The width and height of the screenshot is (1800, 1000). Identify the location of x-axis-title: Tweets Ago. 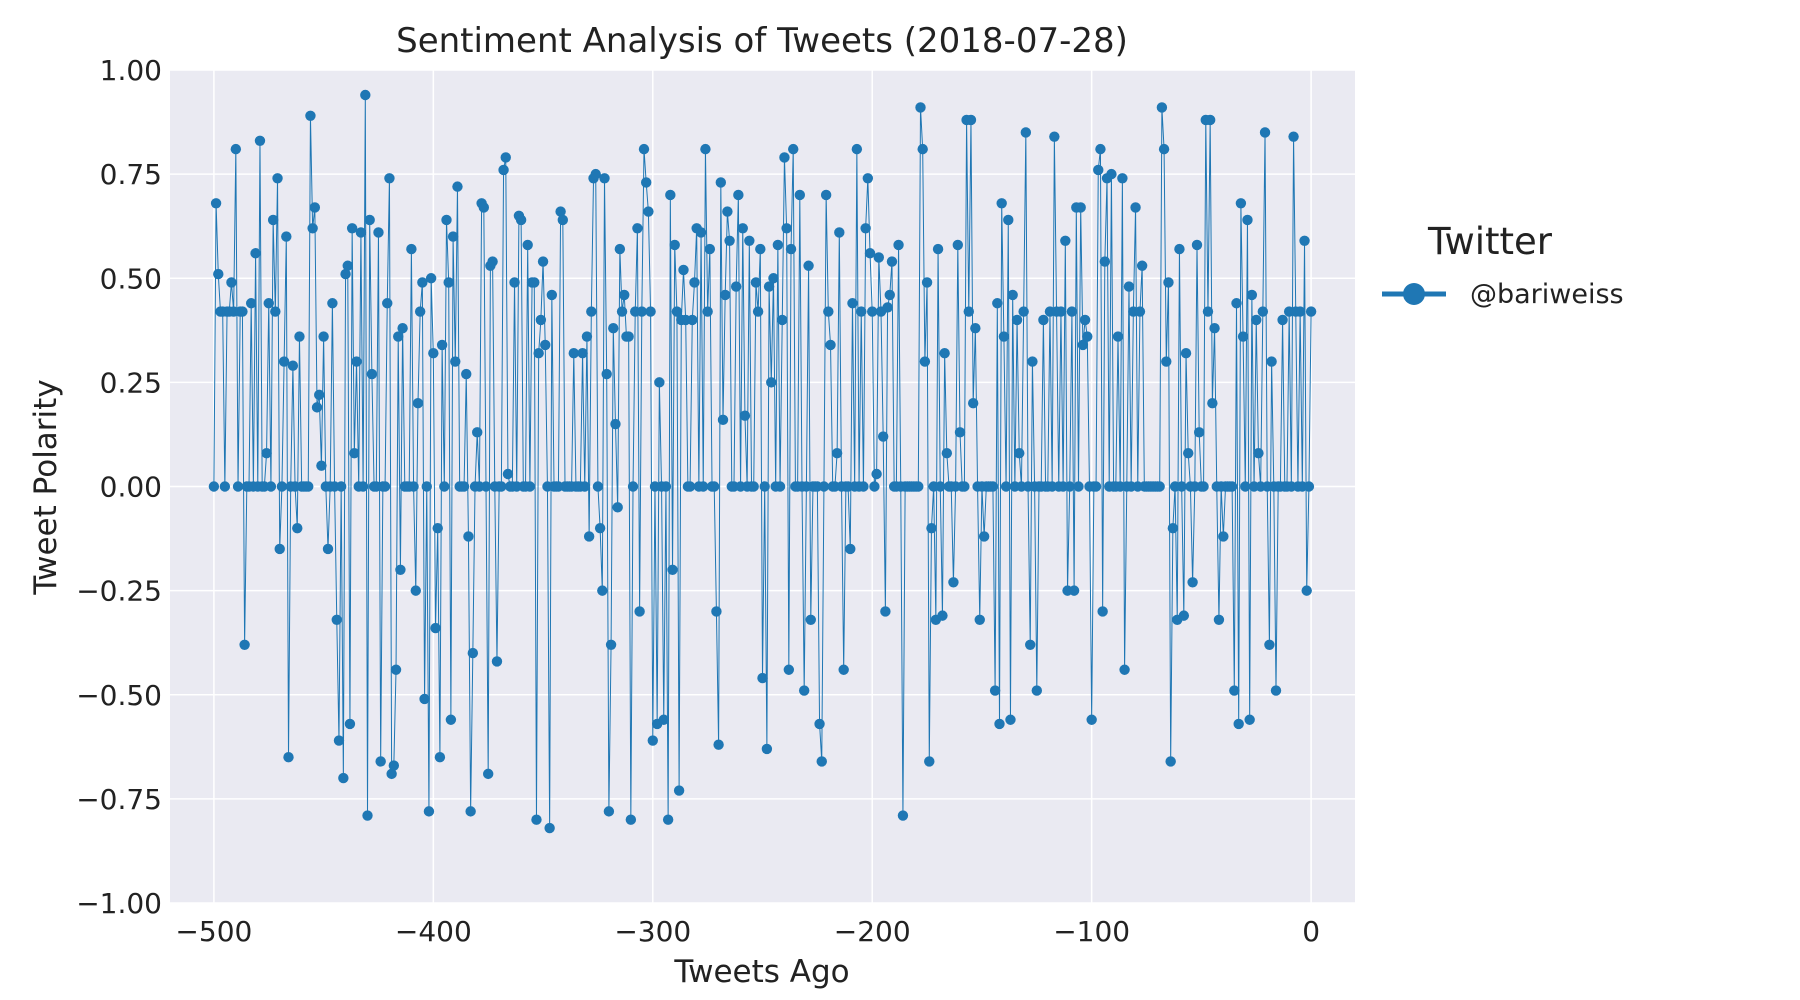
(761, 972).